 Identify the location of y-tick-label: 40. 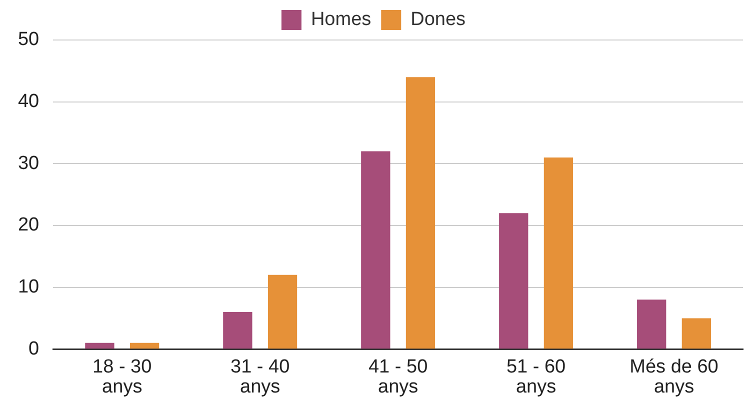
(29, 101).